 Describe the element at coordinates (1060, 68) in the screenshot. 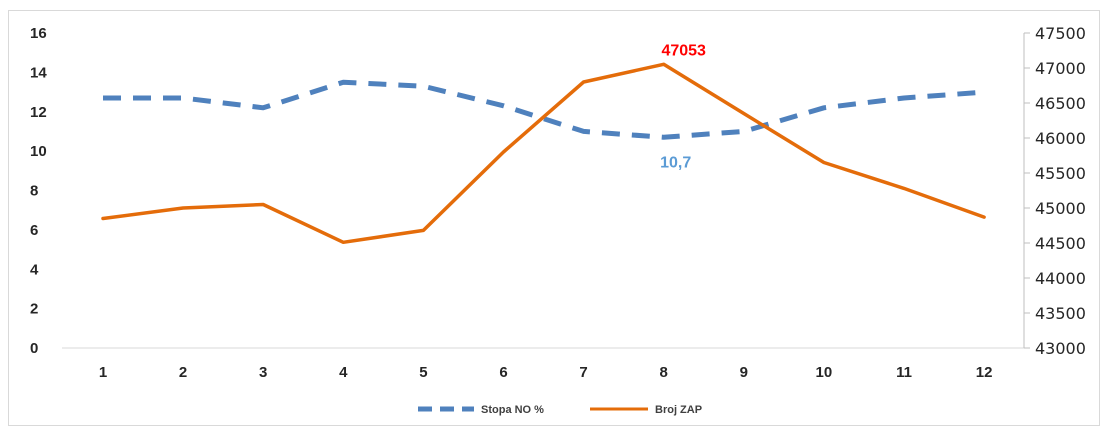

I see `right-tick-label: 47000` at that location.